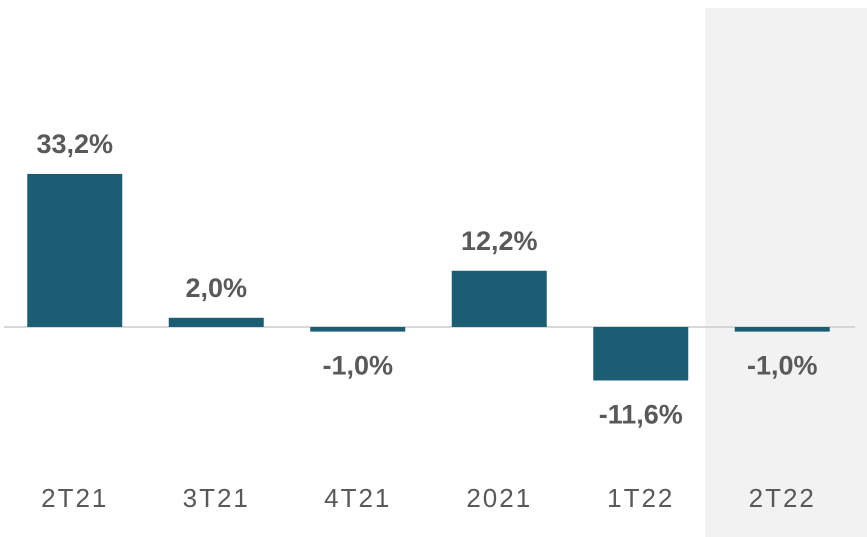 Image resolution: width=867 pixels, height=537 pixels. Describe the element at coordinates (782, 498) in the screenshot. I see `category-label: 2T22` at that location.